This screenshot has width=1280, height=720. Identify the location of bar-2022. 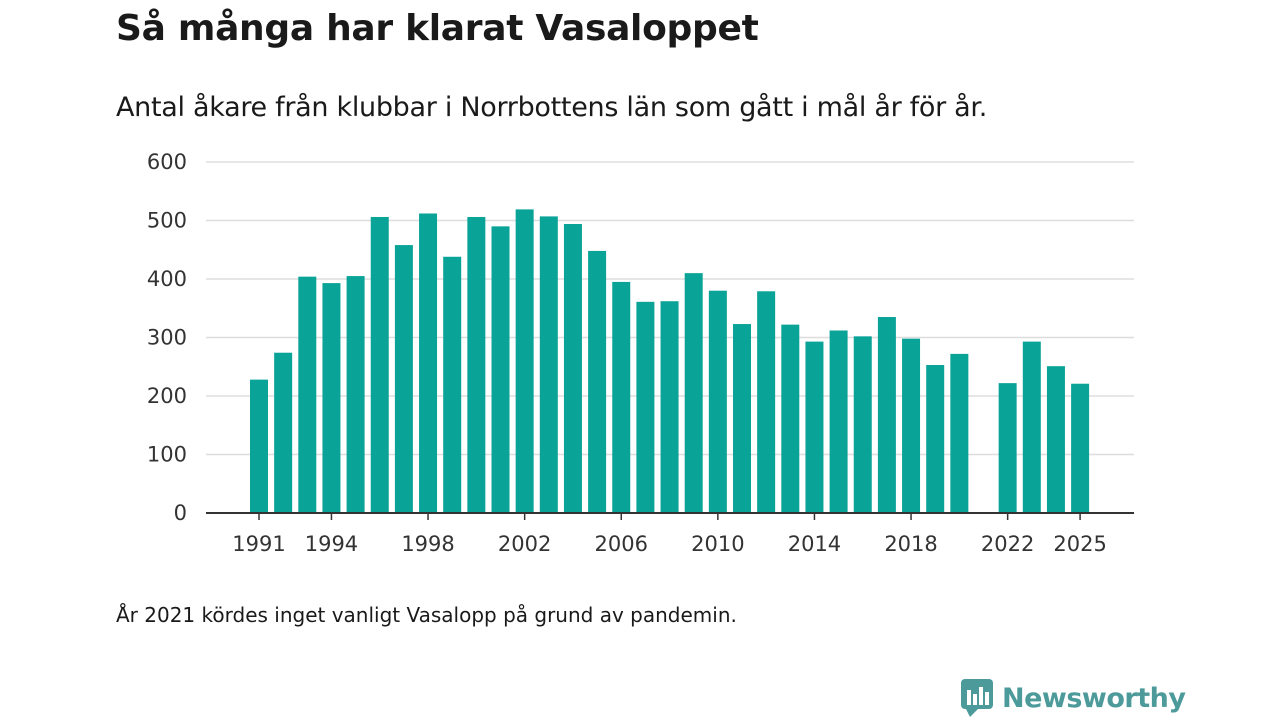
(1007, 448).